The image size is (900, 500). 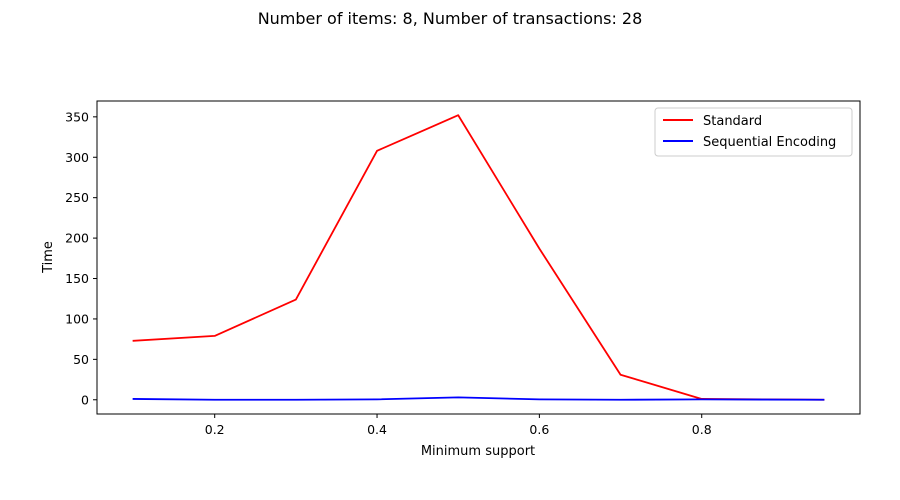 What do you see at coordinates (732, 121) in the screenshot?
I see `legend-label-standard: Standard` at bounding box center [732, 121].